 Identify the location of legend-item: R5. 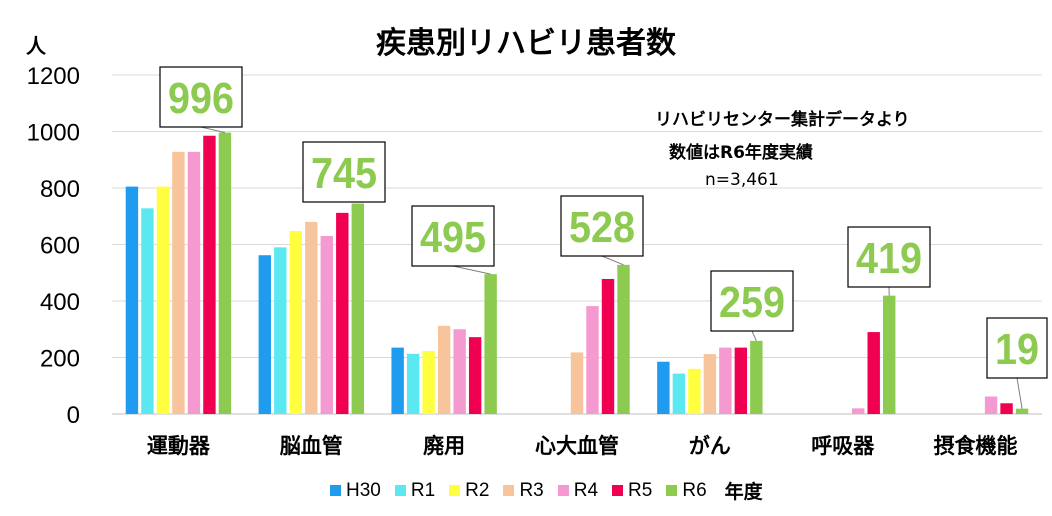
(632, 491).